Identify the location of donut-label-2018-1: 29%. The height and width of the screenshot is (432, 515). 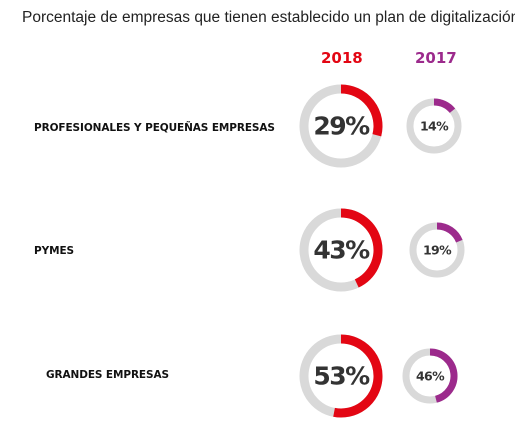
(341, 126).